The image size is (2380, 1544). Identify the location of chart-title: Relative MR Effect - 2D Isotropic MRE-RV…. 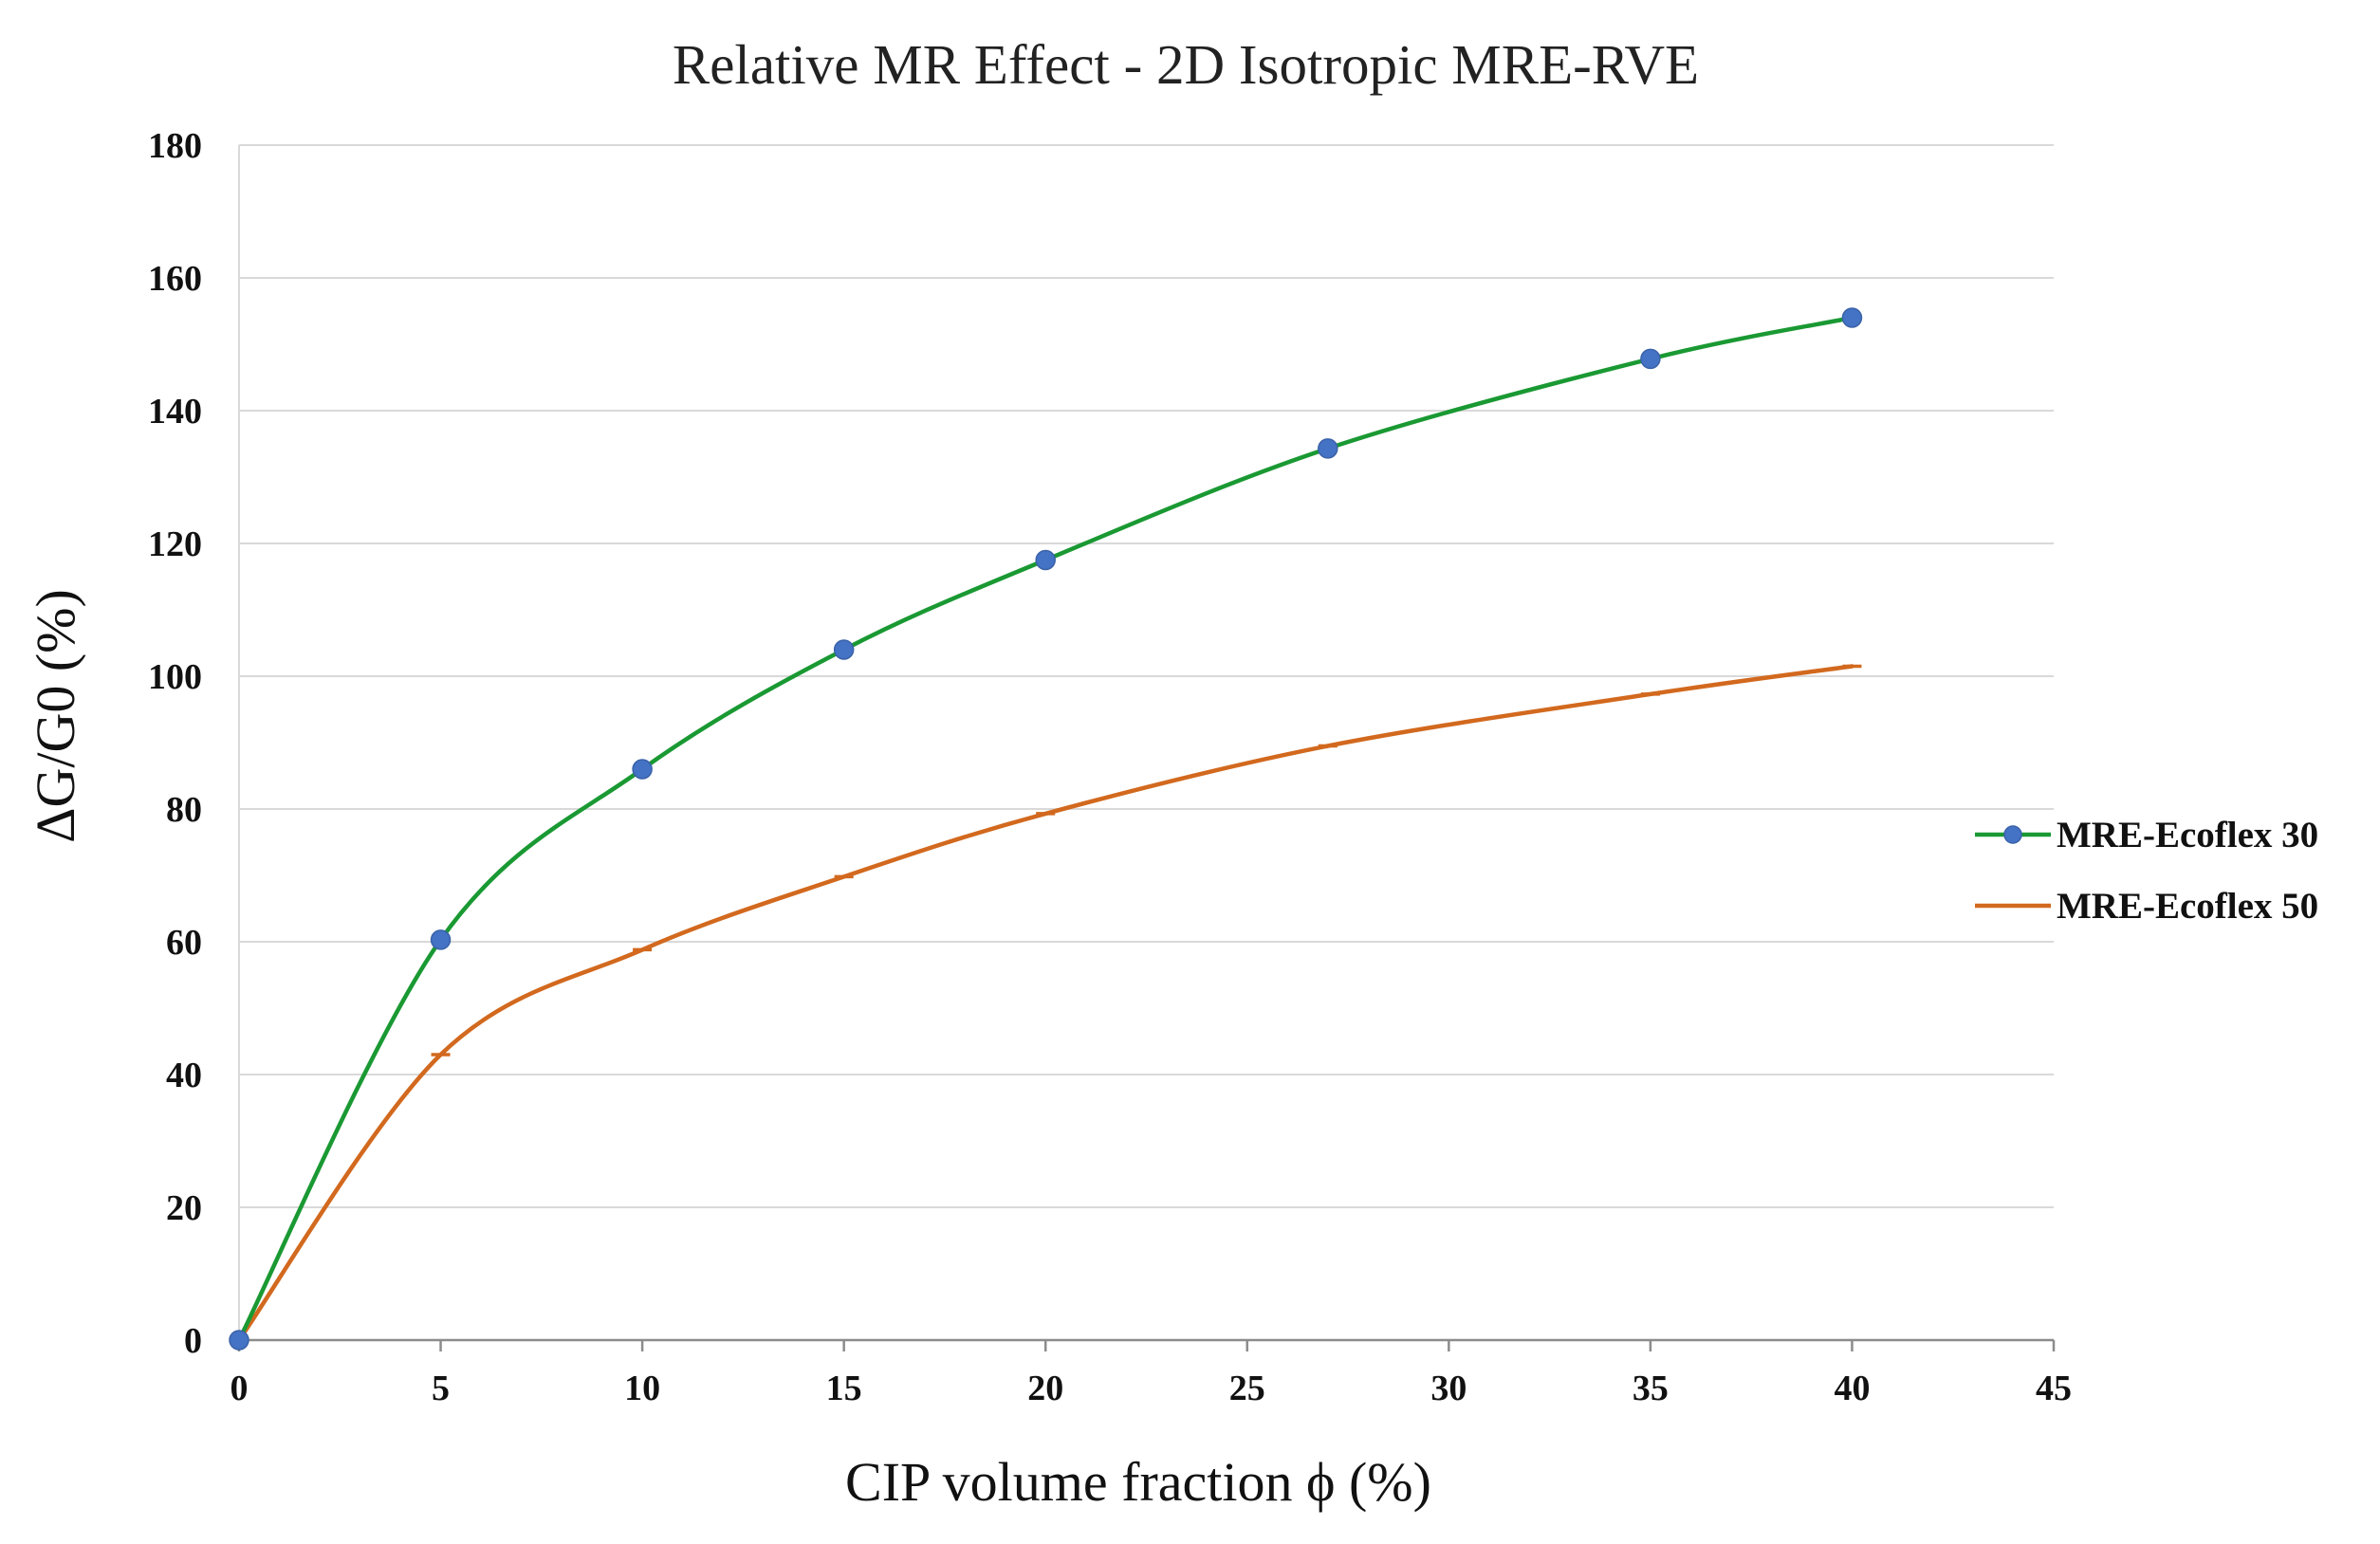
(1186, 64).